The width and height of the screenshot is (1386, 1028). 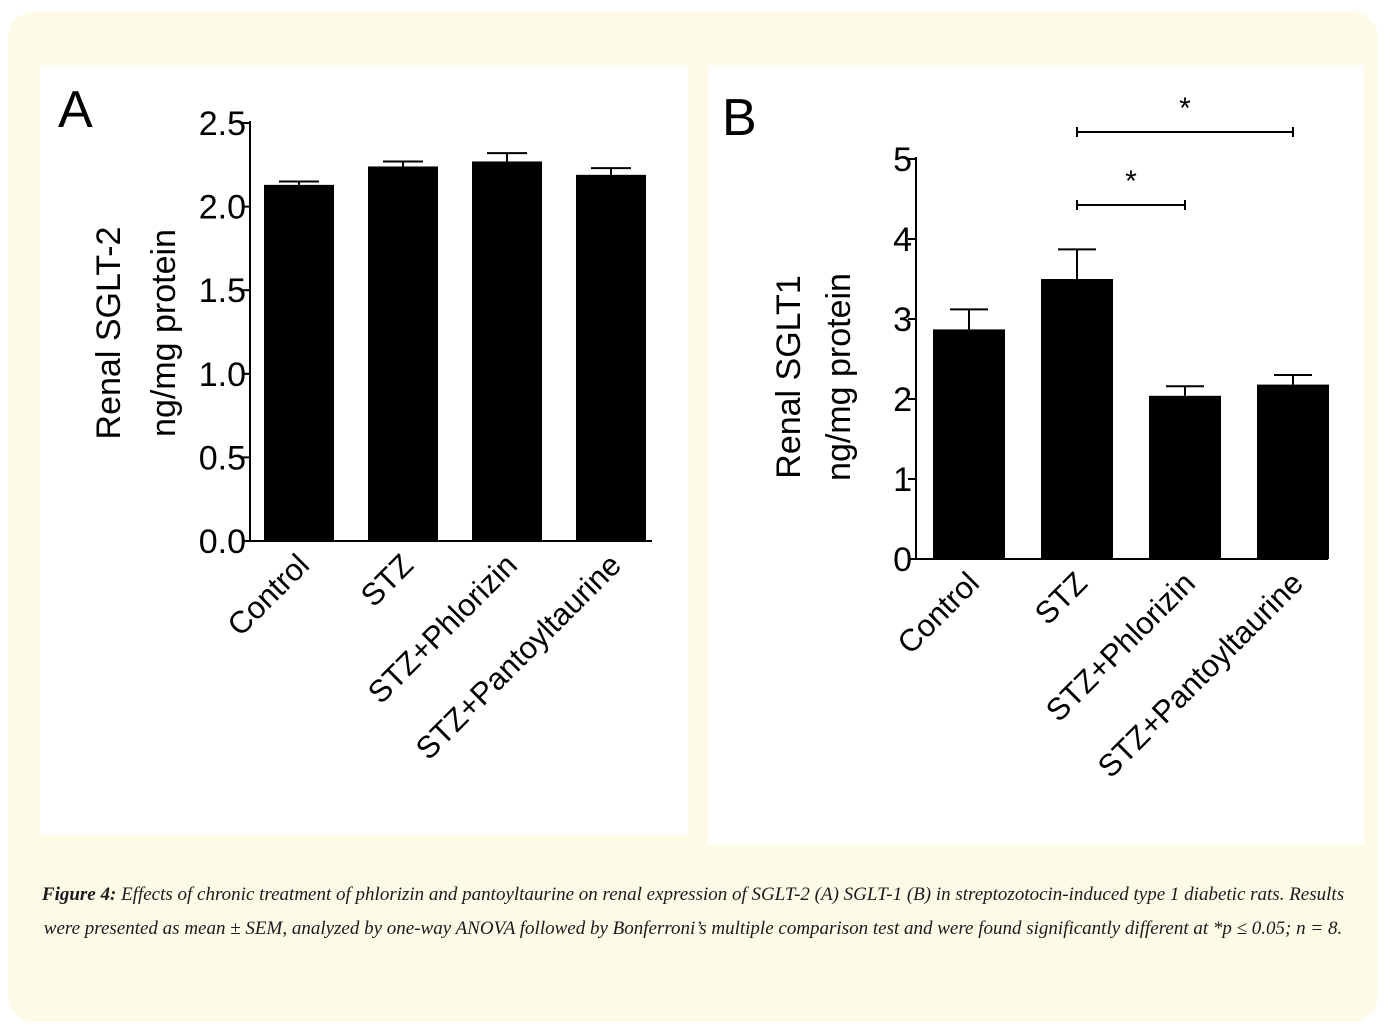 What do you see at coordinates (79, 894) in the screenshot?
I see `caption-lead: Figure 4:` at bounding box center [79, 894].